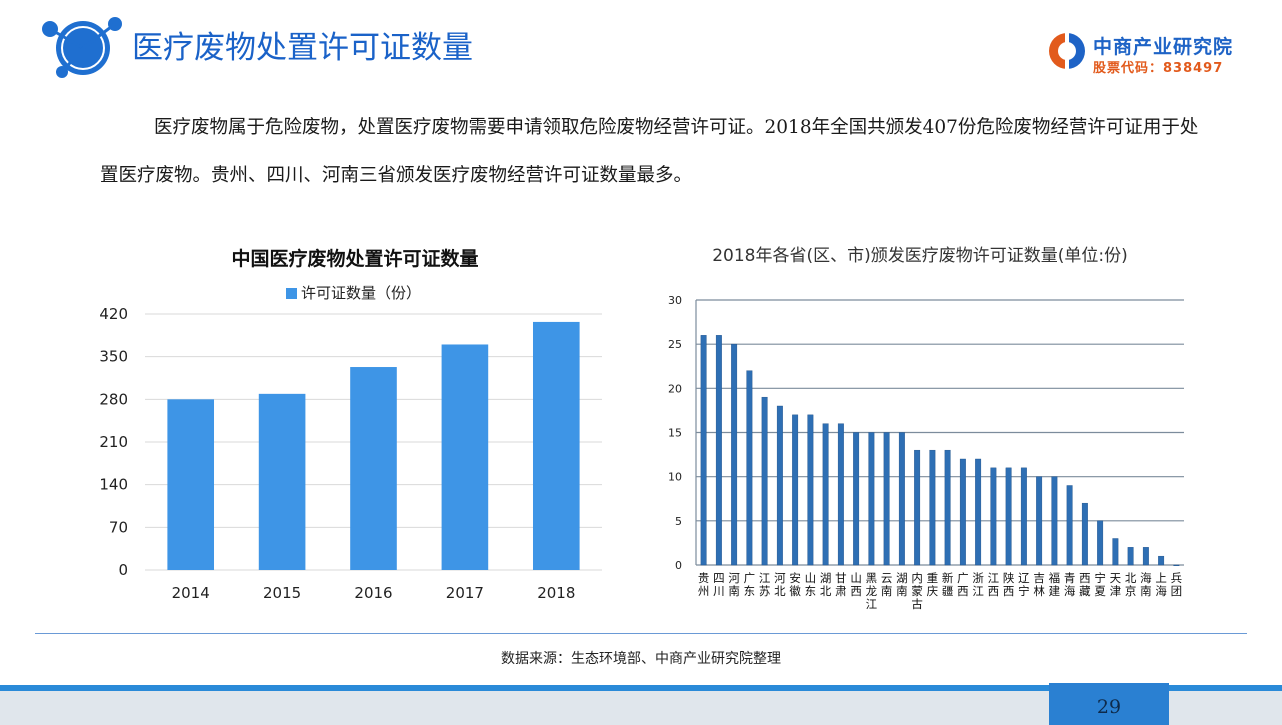  Describe the element at coordinates (734, 578) in the screenshot. I see `x-tick-label-char: 河` at that location.